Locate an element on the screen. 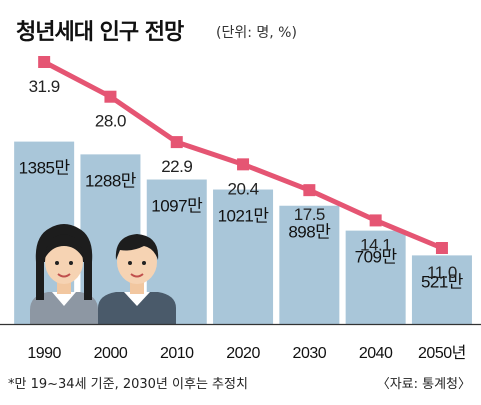  bar-value-label: 521만 is located at coordinates (442, 281).